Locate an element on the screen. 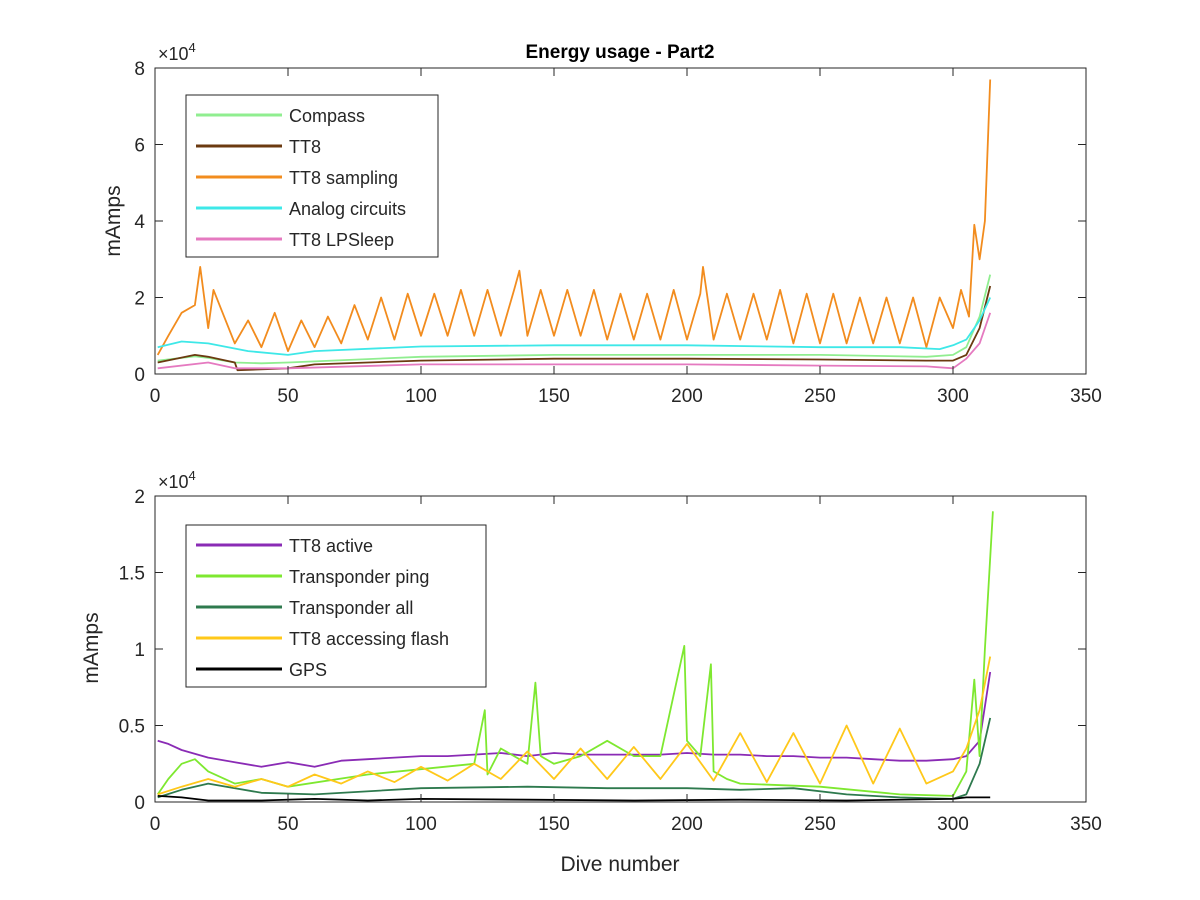  top-y-exponent: ×10⁴ is located at coordinates (177, 52).